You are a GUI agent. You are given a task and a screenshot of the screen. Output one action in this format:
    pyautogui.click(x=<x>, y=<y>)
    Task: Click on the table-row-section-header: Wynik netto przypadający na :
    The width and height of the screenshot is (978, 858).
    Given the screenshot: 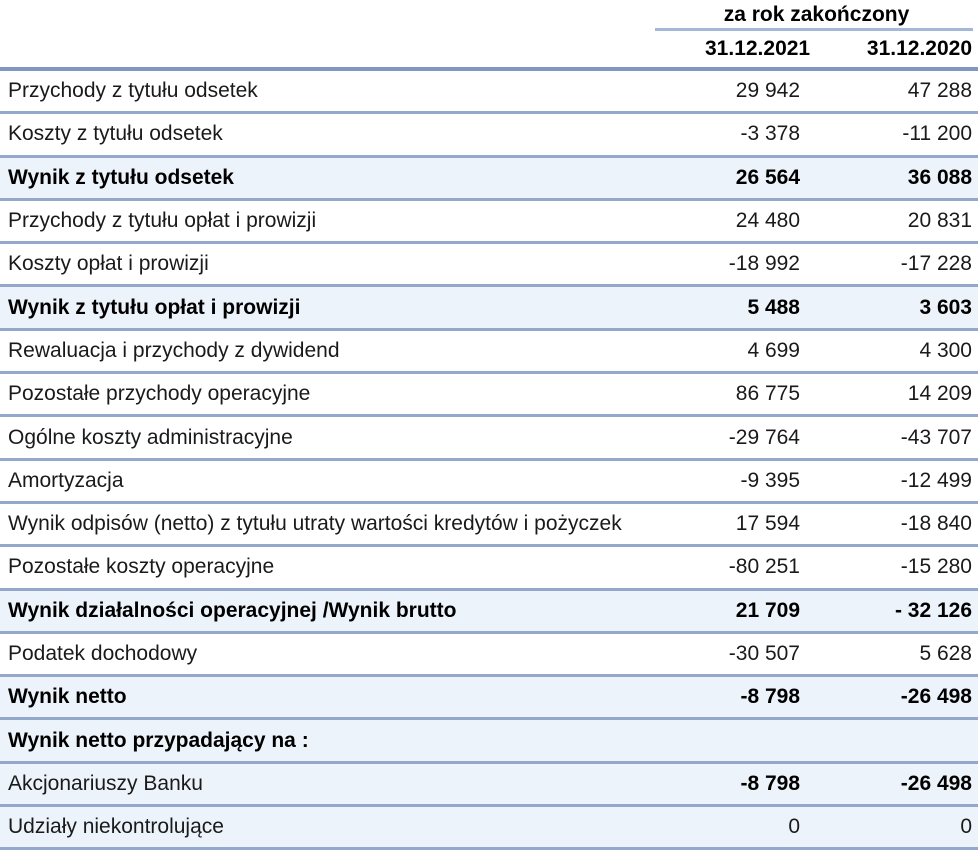 What is the action you would take?
    pyautogui.click(x=489, y=742)
    